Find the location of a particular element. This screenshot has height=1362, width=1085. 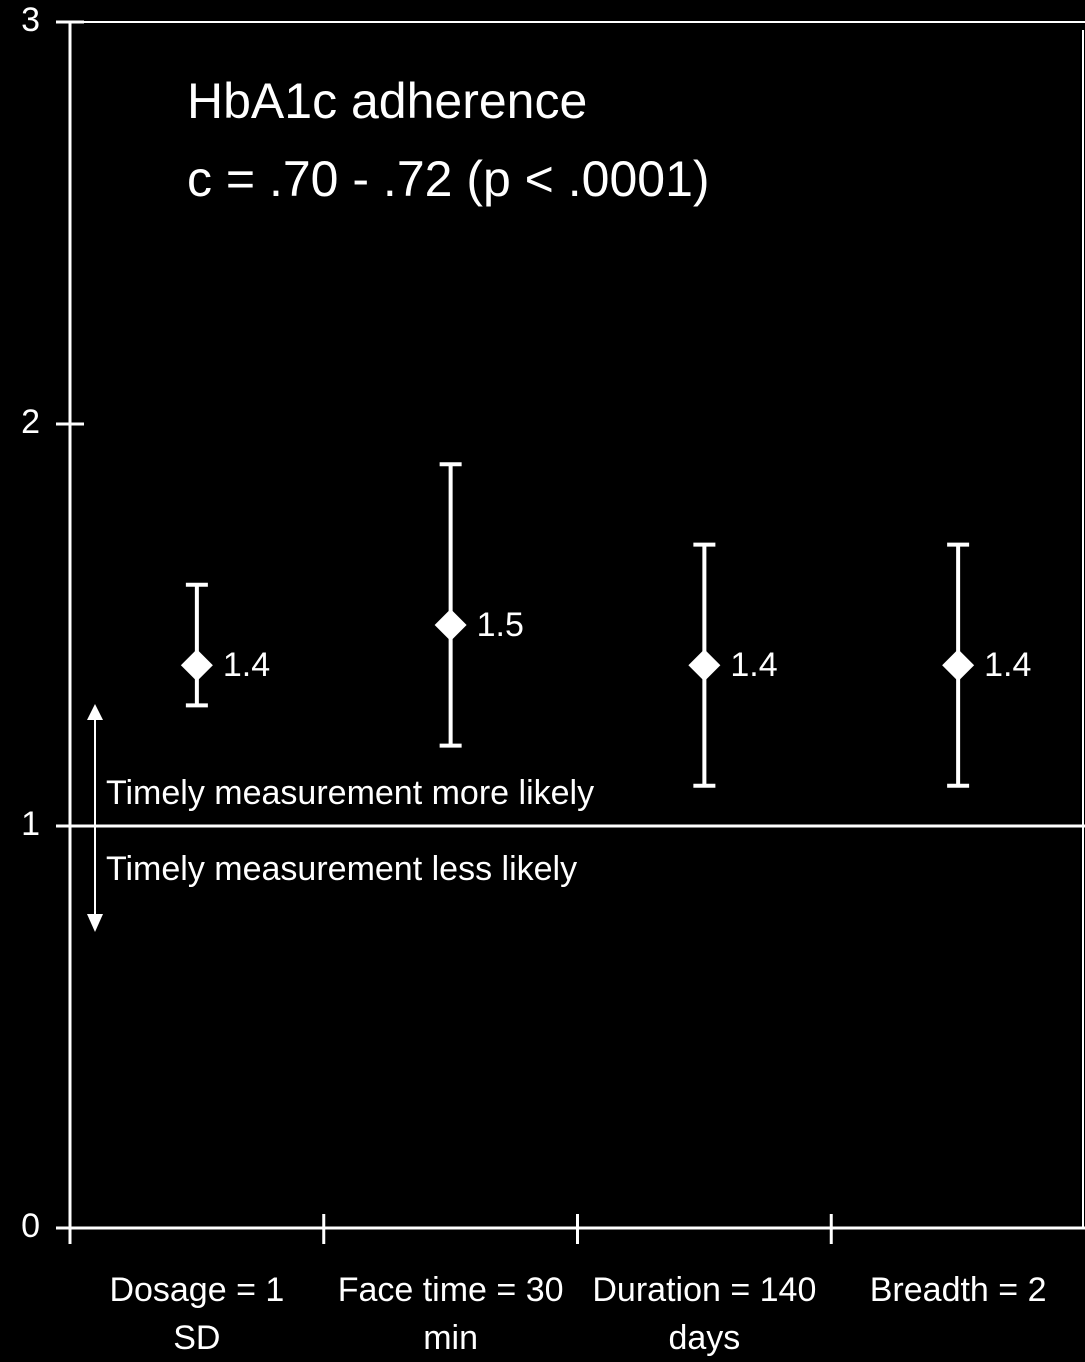

x-tick-label: Breadth = 2 is located at coordinates (958, 1290).